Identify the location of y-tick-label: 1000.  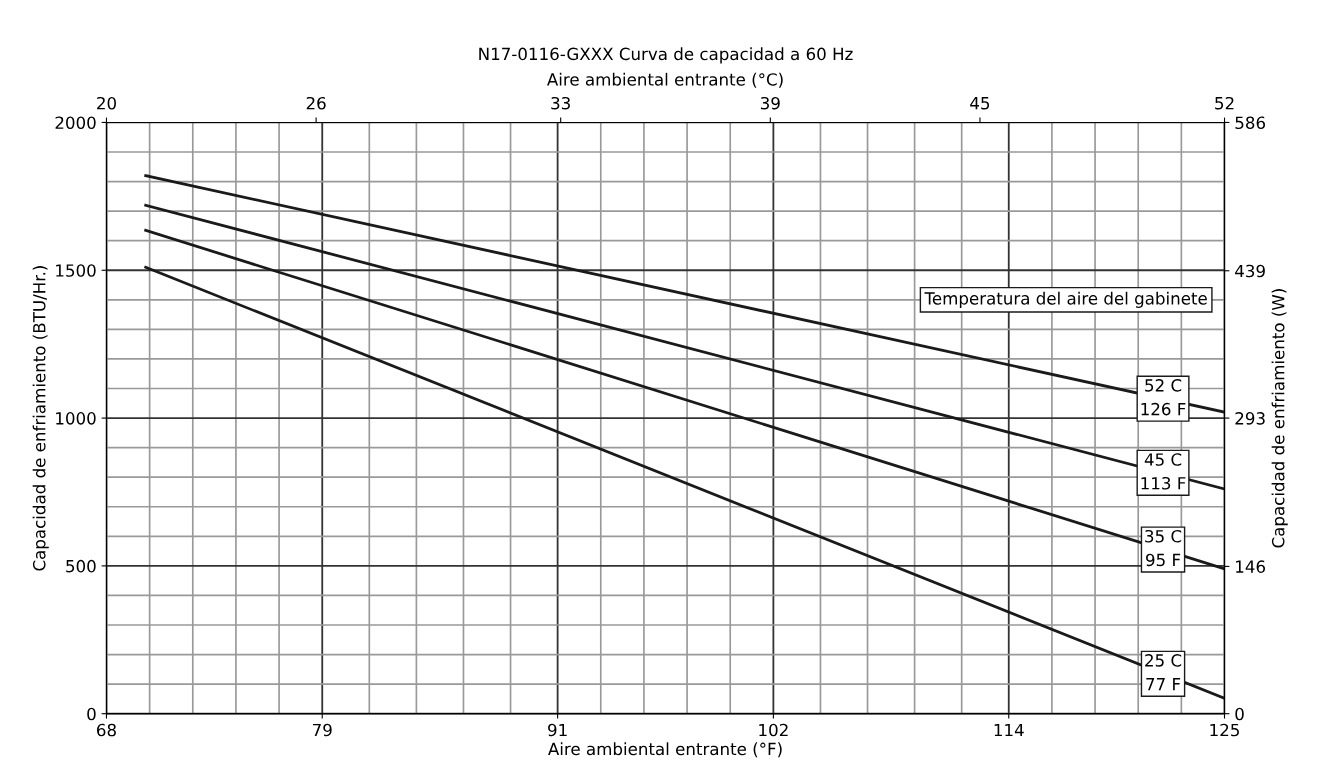
(76, 418).